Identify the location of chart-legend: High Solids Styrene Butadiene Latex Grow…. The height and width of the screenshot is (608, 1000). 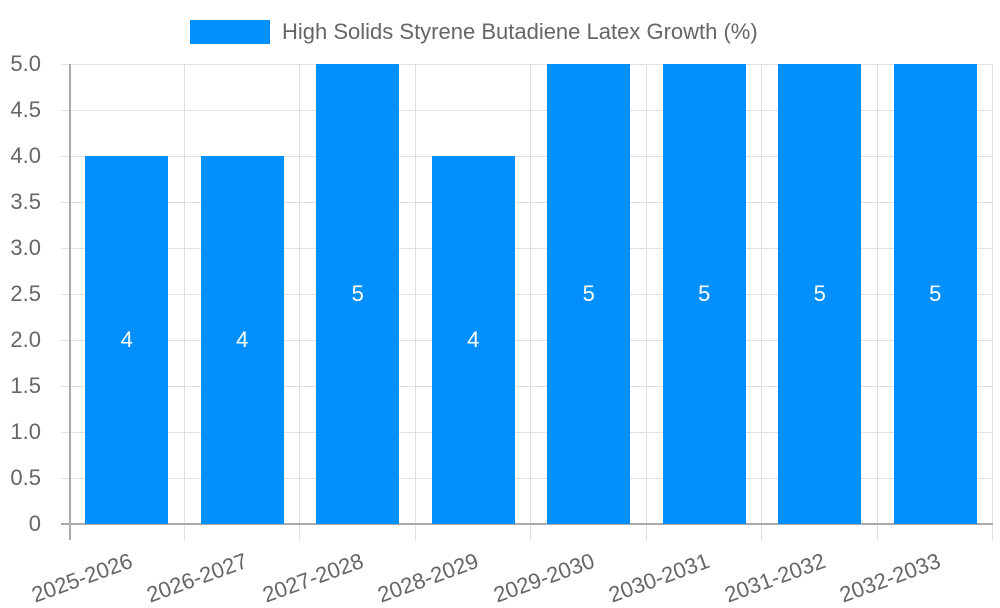
(474, 32).